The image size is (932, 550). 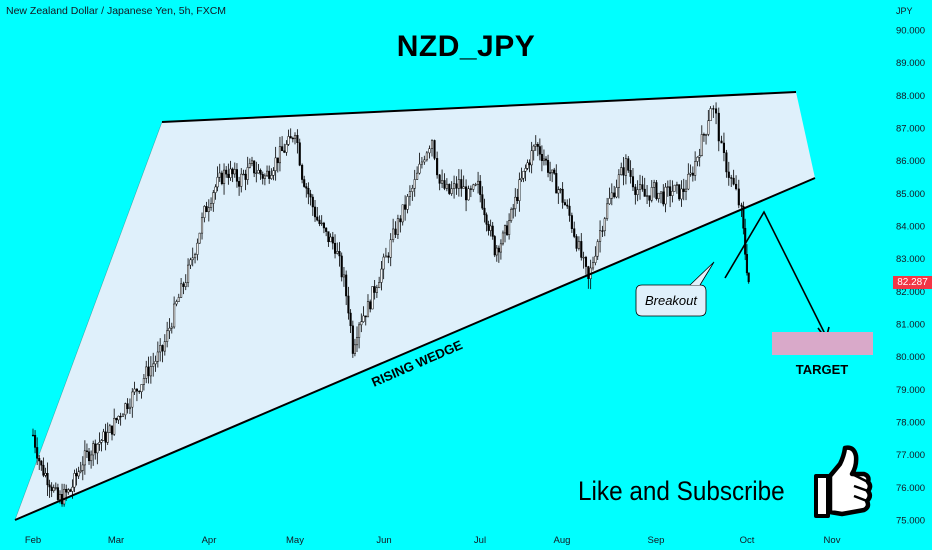 I want to click on y-tick-label: 90.000, so click(x=910, y=31).